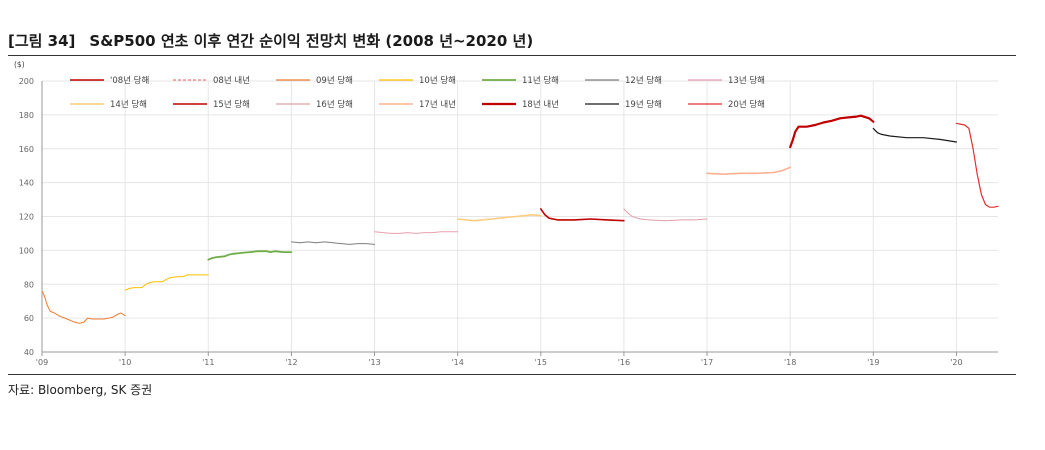  I want to click on legend-label: '08년 당해, so click(130, 81).